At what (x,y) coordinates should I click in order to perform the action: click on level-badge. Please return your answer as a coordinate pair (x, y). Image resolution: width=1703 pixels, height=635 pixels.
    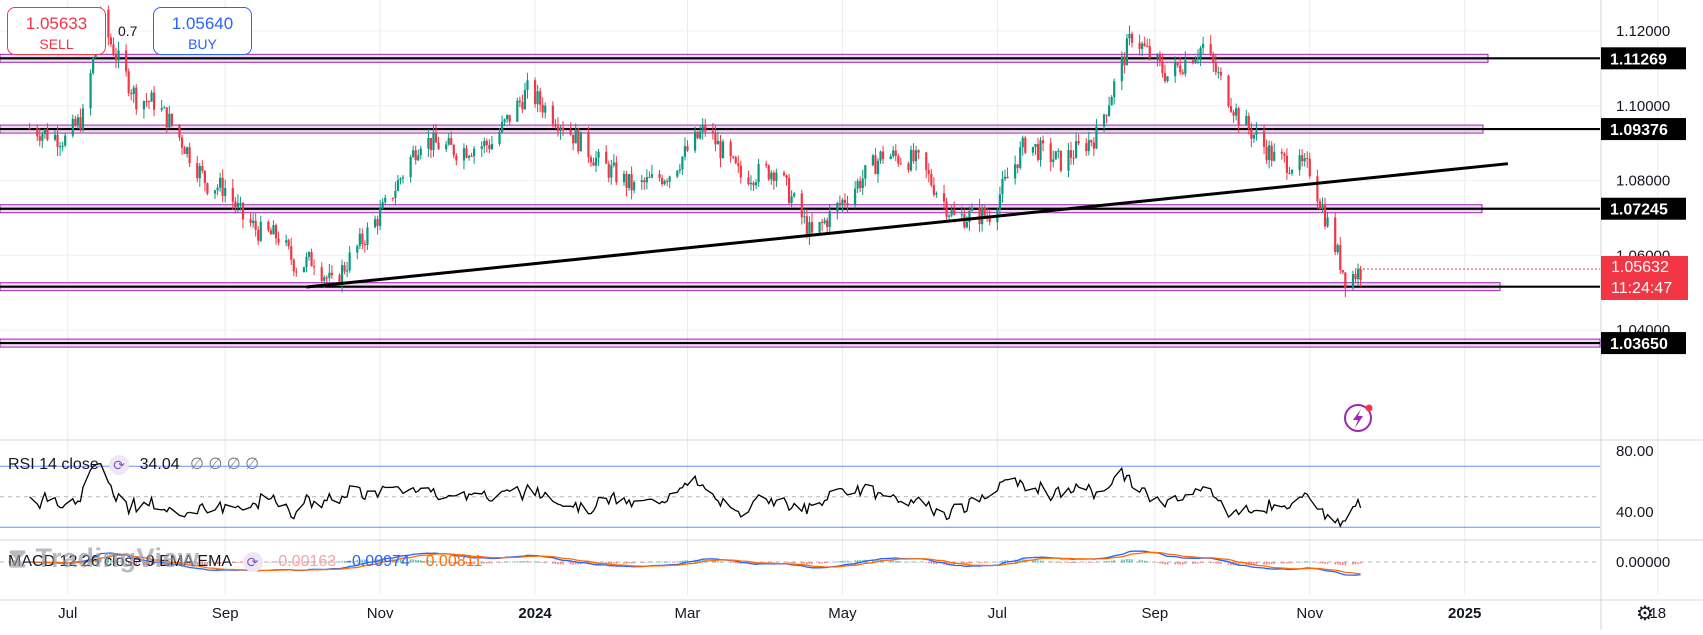
    Looking at the image, I should click on (1643, 58).